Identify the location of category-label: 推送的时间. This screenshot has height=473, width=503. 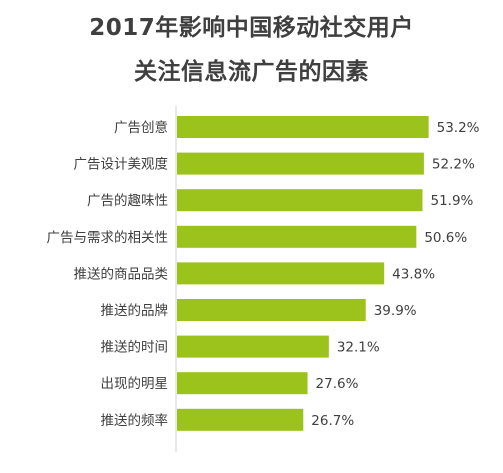
(135, 348).